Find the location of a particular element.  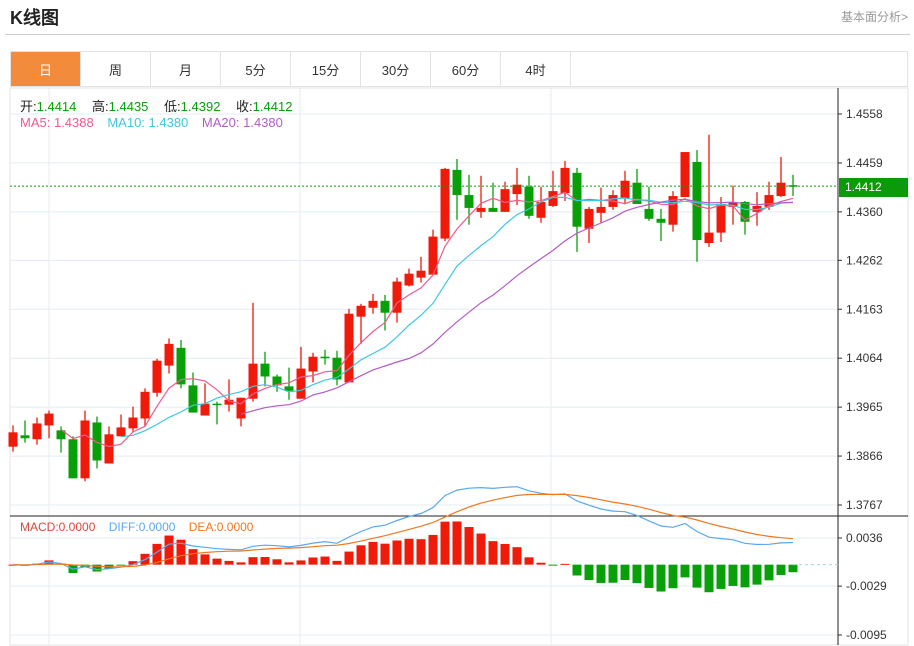

price-tick-label: 1.4163 is located at coordinates (864, 309).